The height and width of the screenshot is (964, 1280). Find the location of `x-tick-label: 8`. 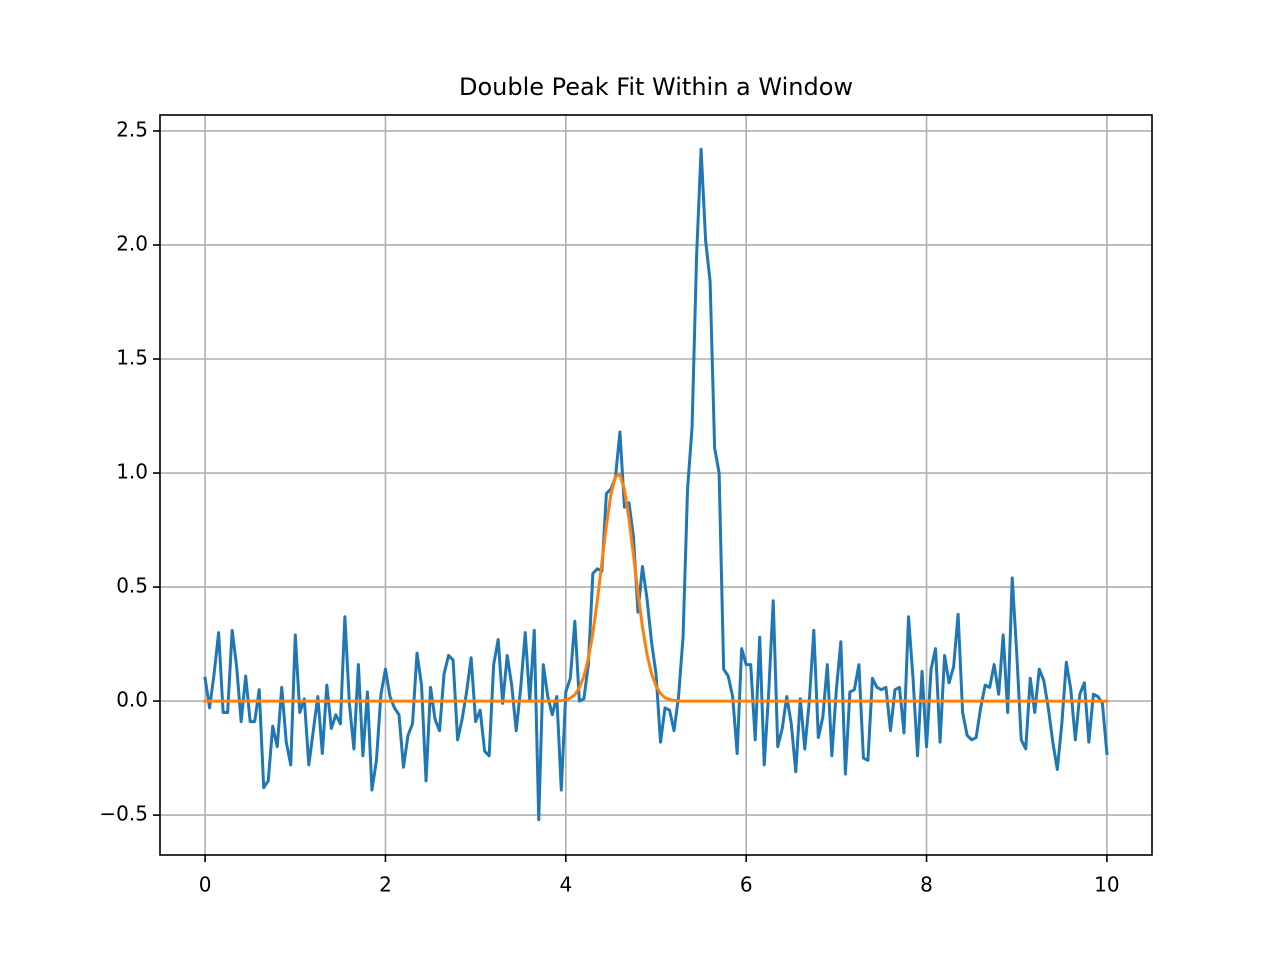

x-tick-label: 8 is located at coordinates (926, 885).